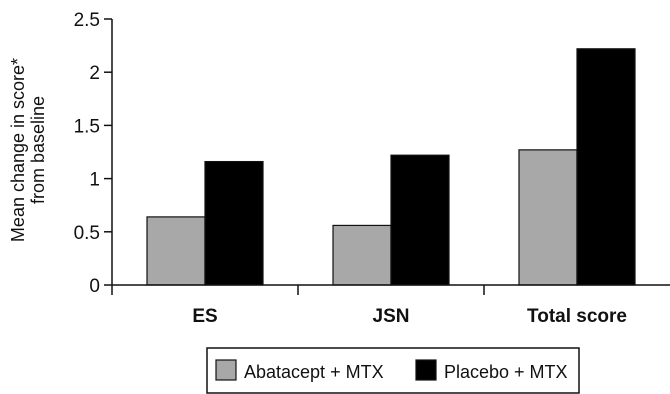  I want to click on y-tick-label: 2, so click(94, 73).